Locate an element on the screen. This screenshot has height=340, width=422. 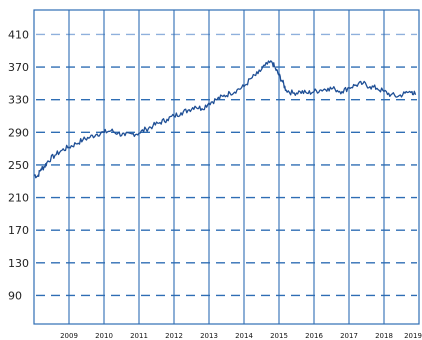
x-tick-label-2014: 2014 is located at coordinates (244, 336).